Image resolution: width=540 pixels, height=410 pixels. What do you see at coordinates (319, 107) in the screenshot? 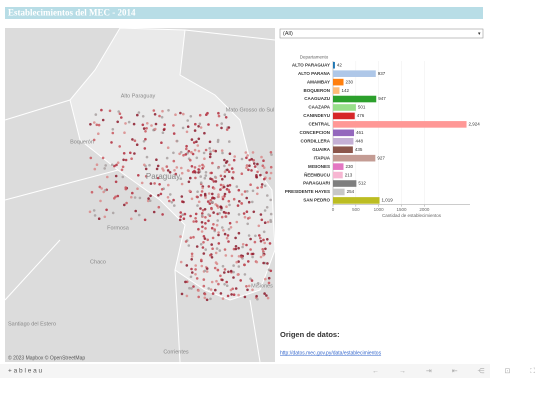
I see `y-tick-label: CAAZAPA` at bounding box center [319, 107].